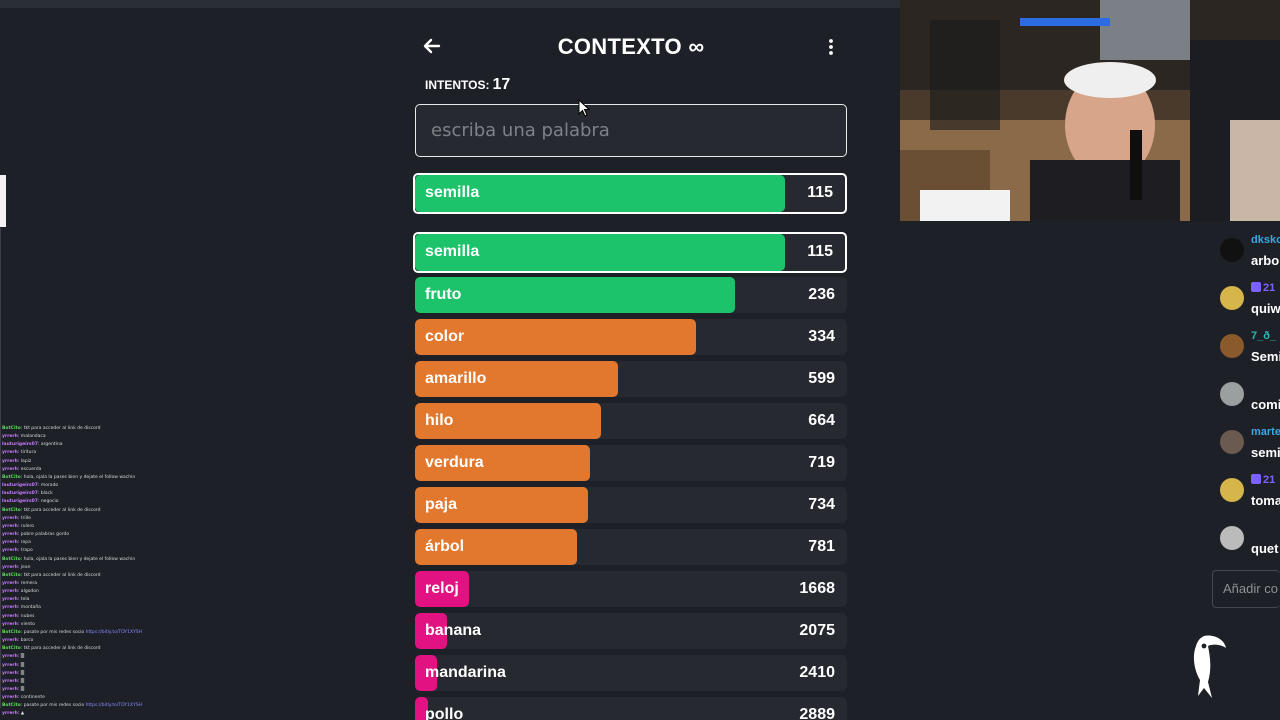 Image resolution: width=1280 pixels, height=720 pixels. Describe the element at coordinates (1265, 500) in the screenshot. I see `chat-text: toma` at that location.